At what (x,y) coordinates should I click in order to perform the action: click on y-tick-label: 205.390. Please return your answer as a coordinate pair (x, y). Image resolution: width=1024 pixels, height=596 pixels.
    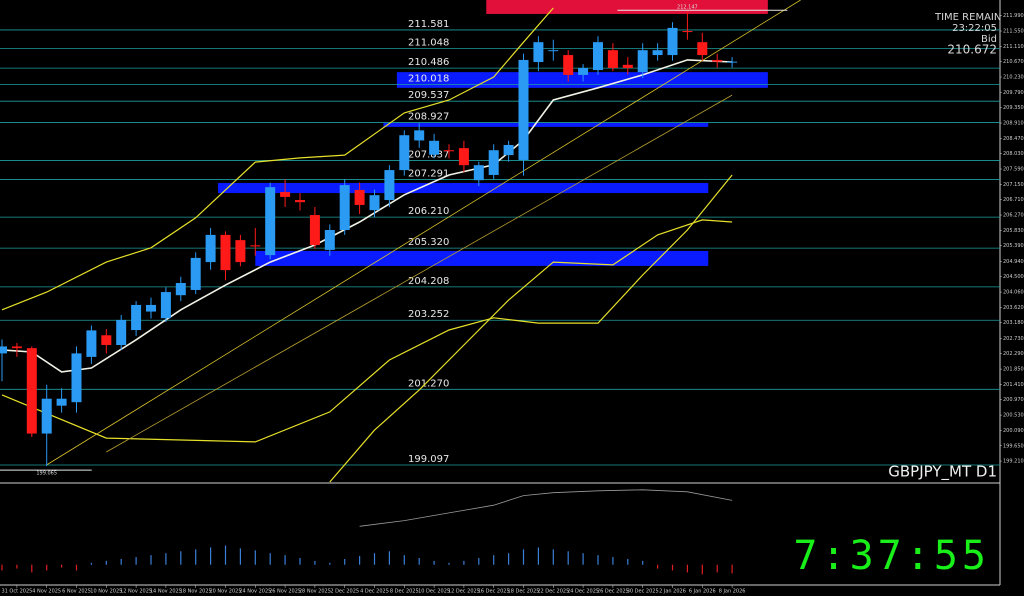
    Looking at the image, I should click on (1013, 246).